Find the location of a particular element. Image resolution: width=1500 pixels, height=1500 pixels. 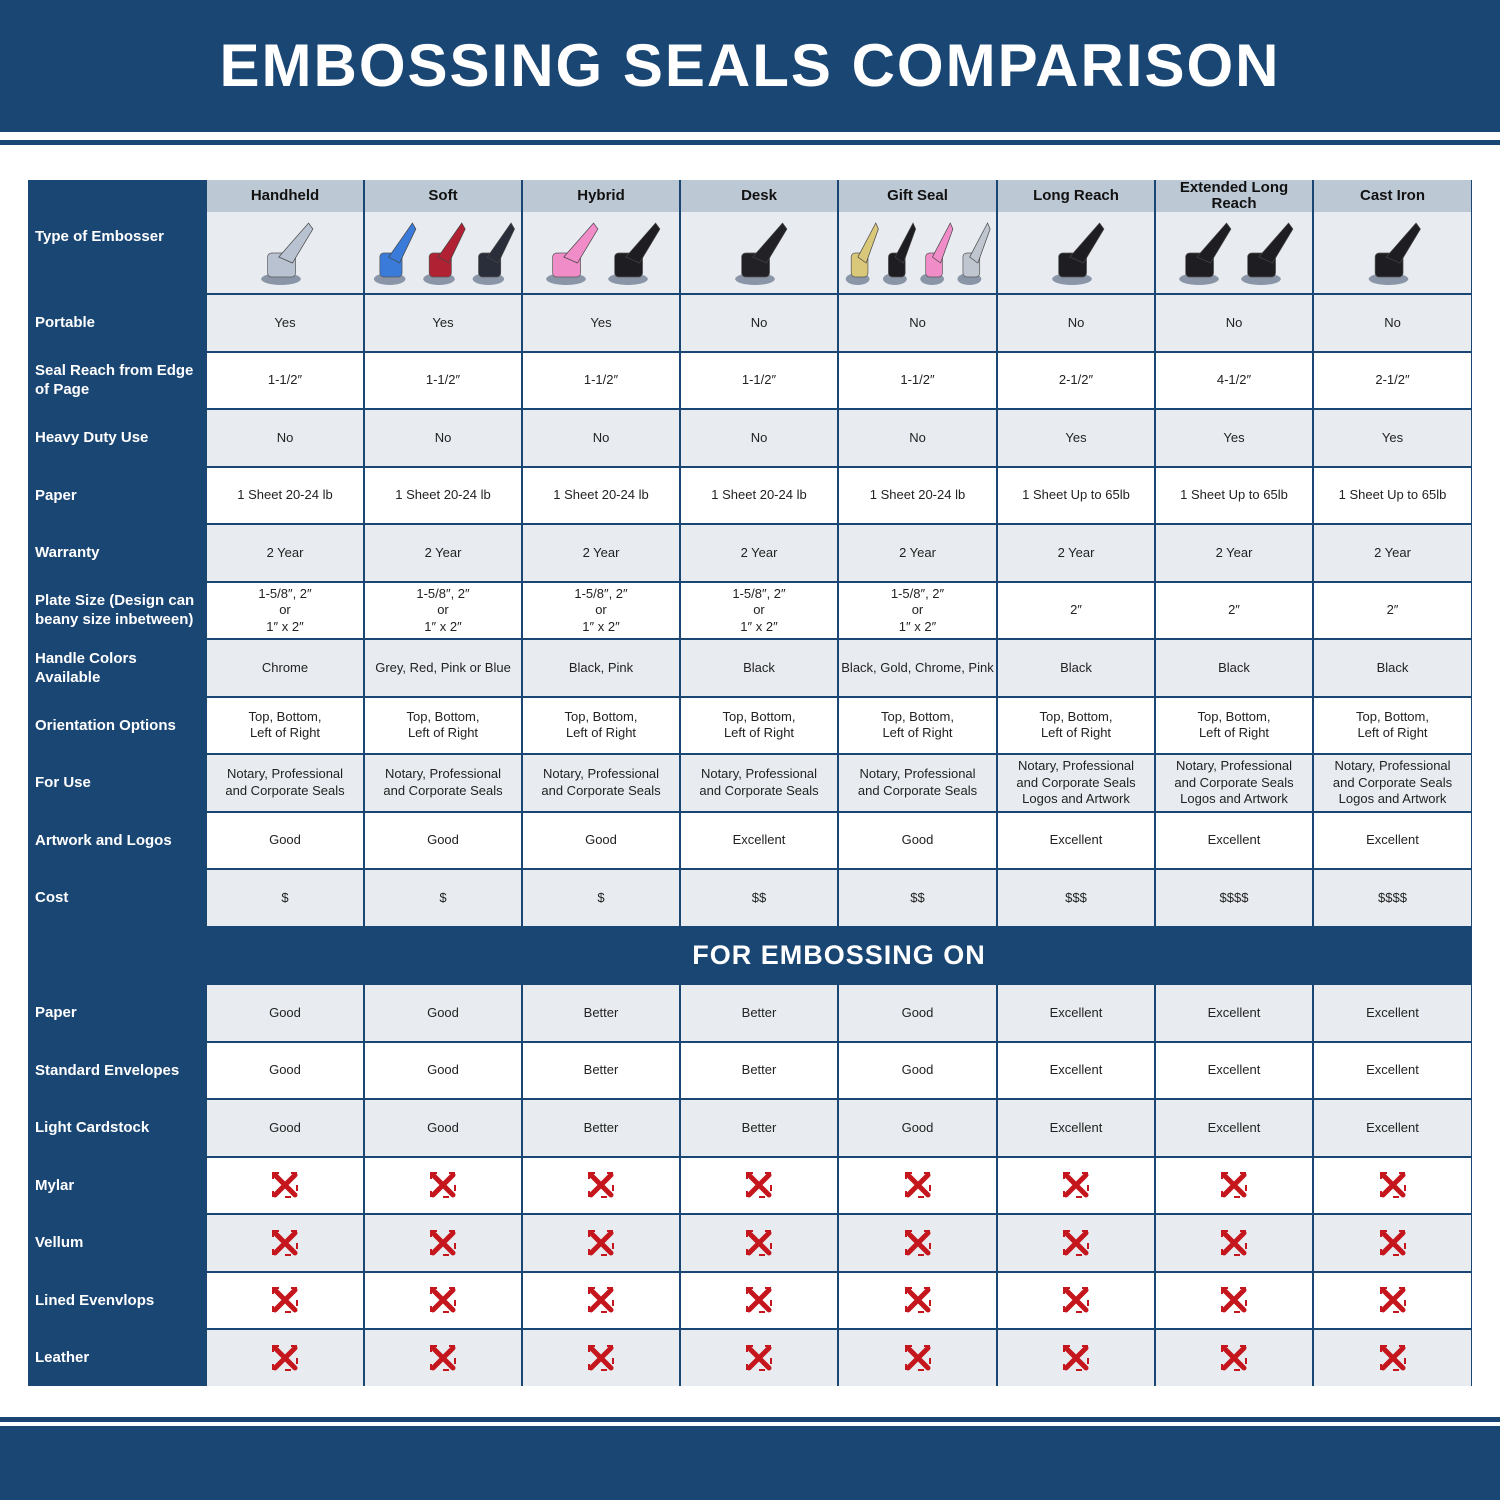

table-cell: 1-1/2″ is located at coordinates (759, 380).